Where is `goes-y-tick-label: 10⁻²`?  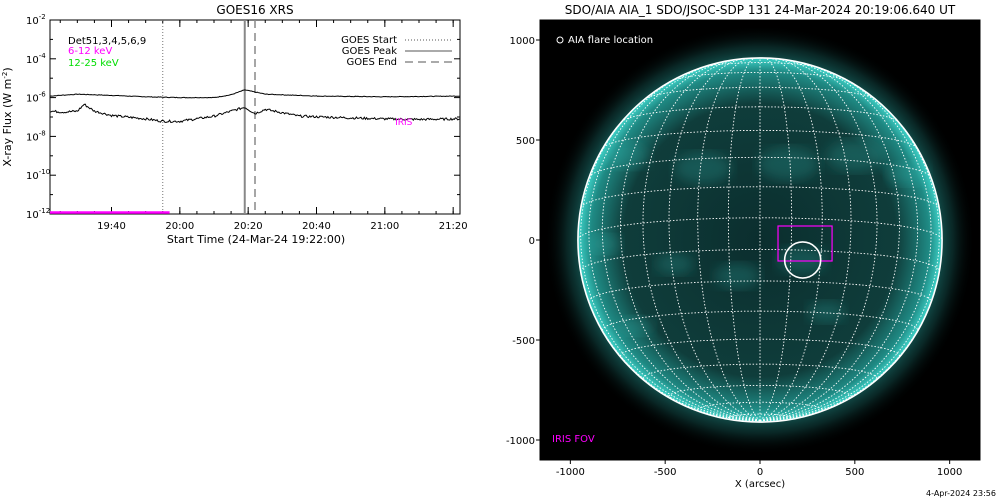 goes-y-tick-label: 10⁻² is located at coordinates (36, 20).